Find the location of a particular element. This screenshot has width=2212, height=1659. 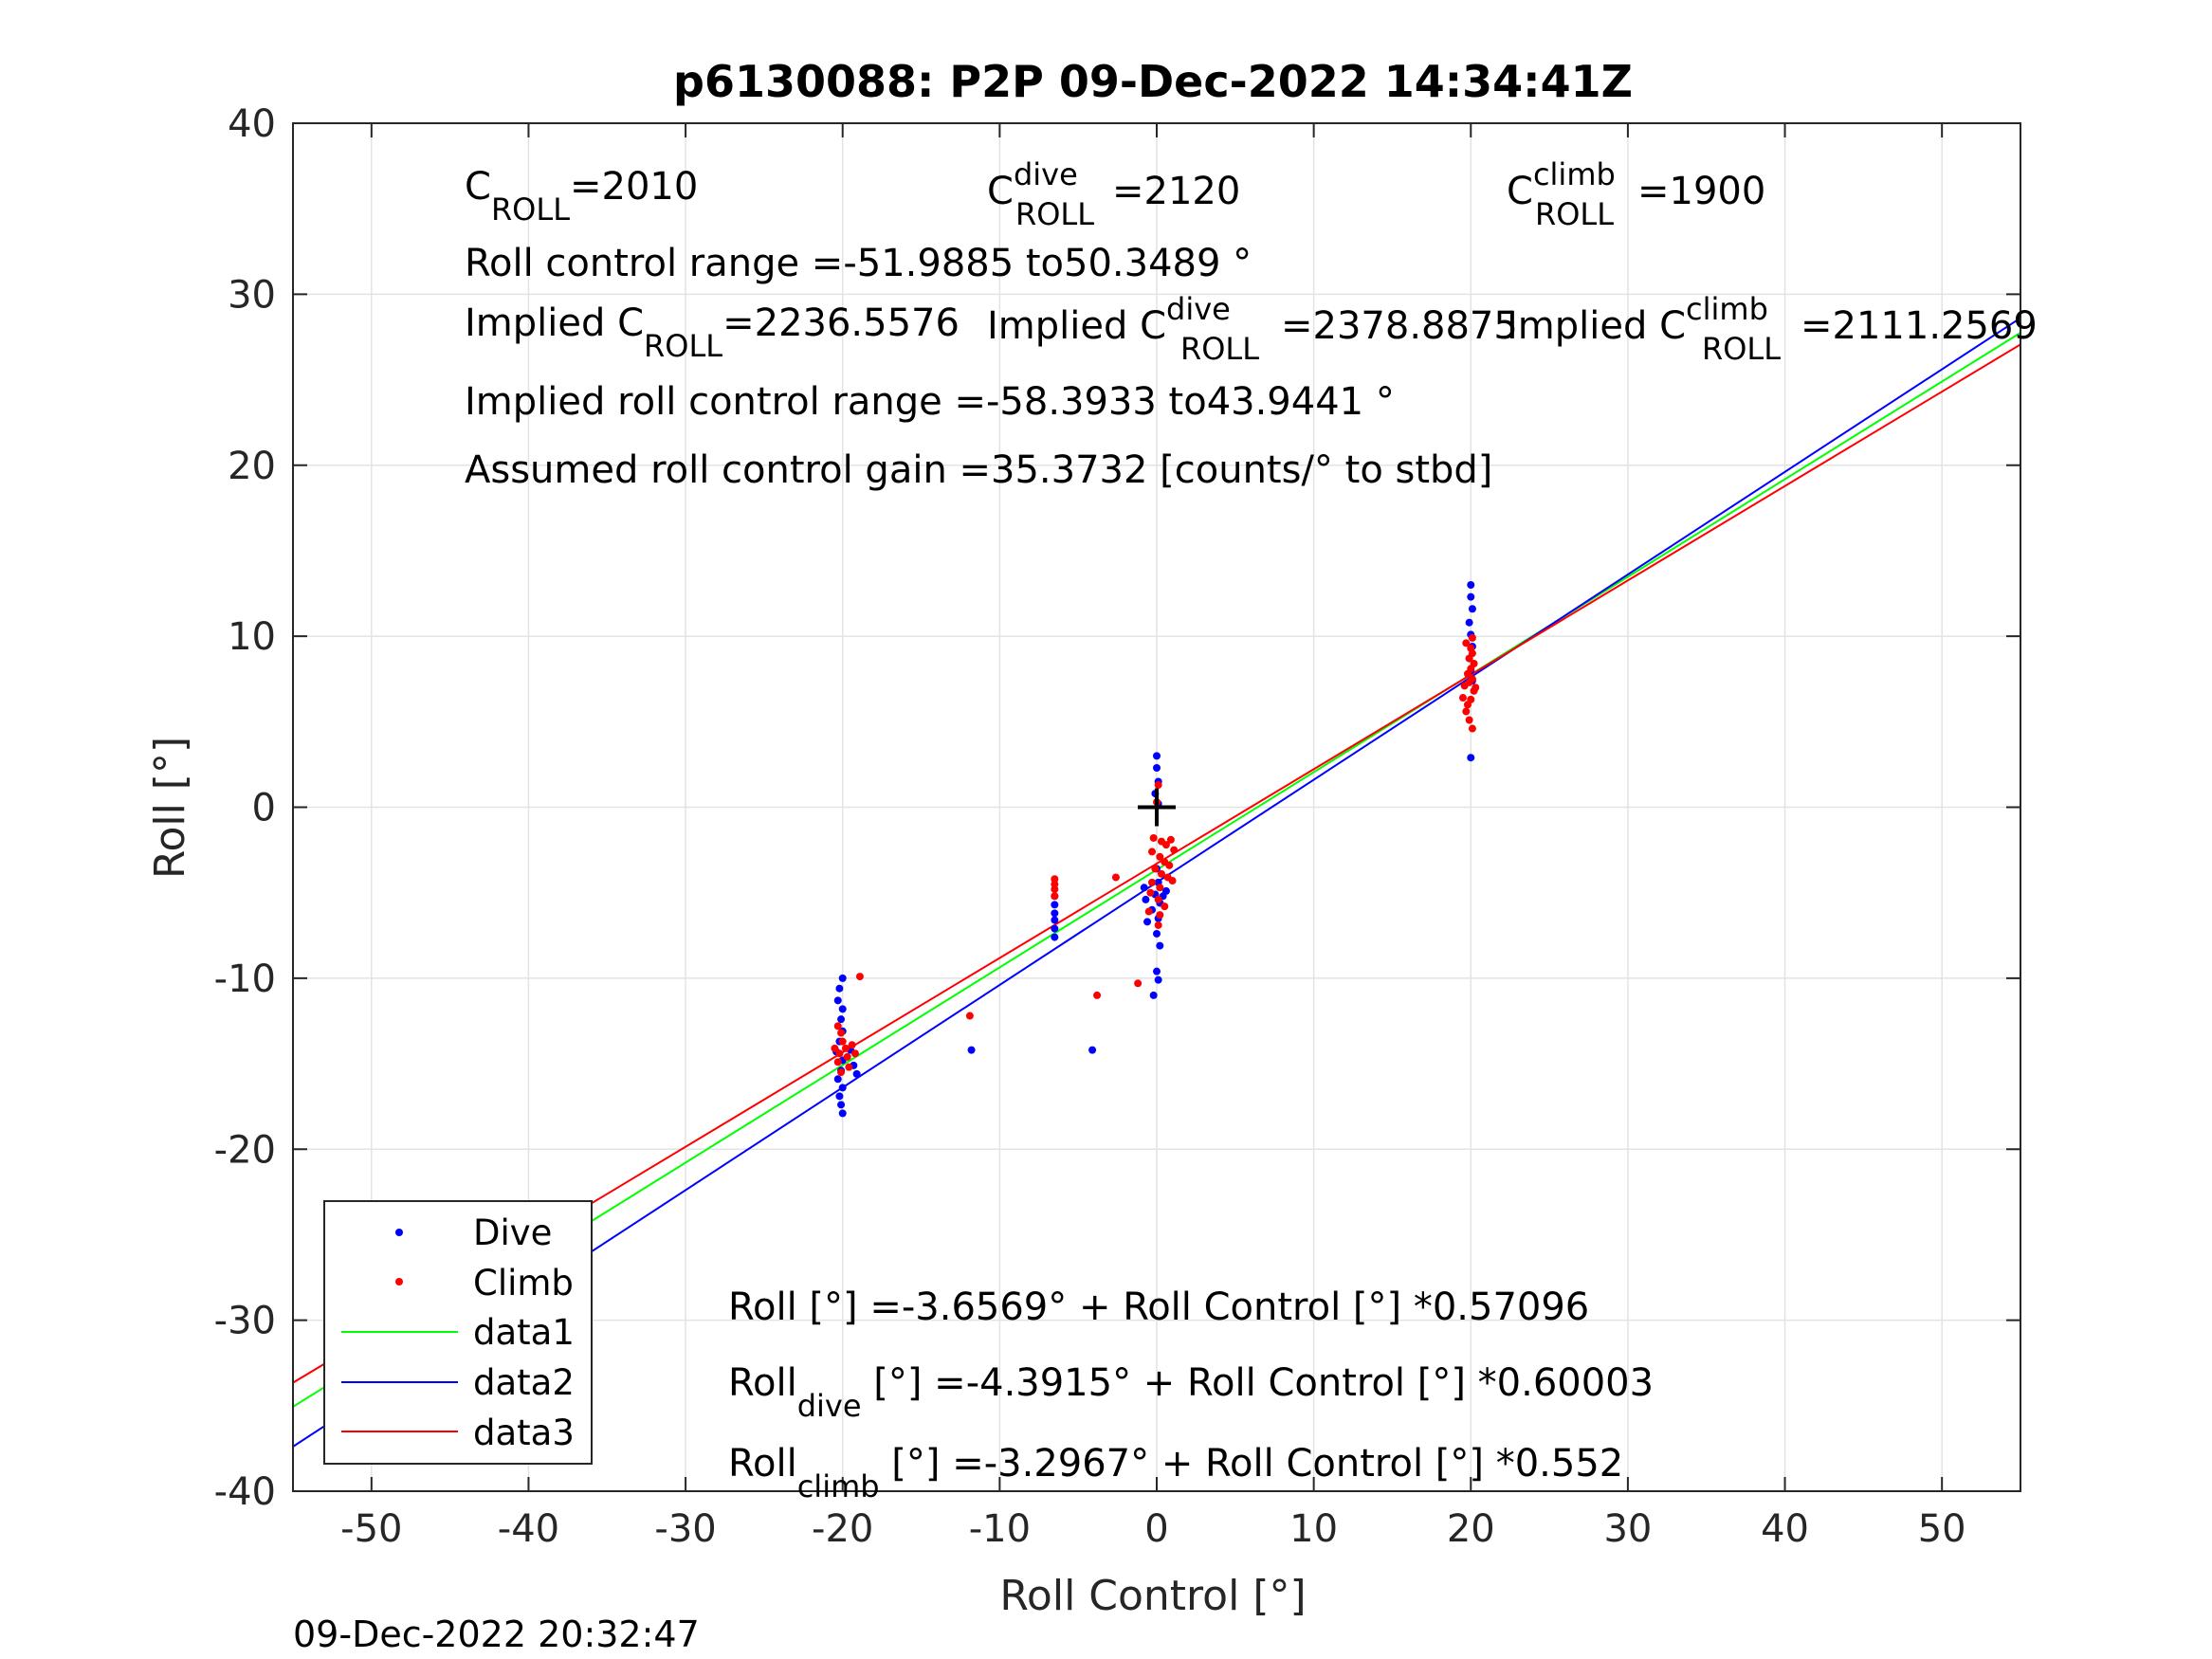

implied-c-roll-climb: Implied Cclimb is located at coordinates (1637, 319).